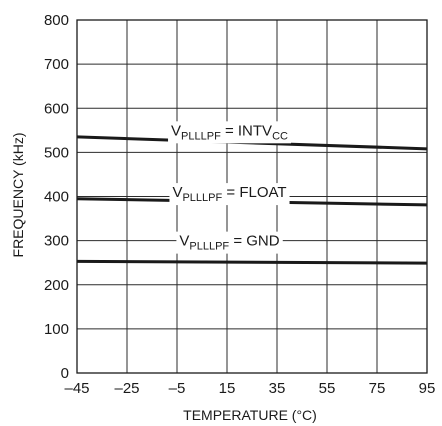  Describe the element at coordinates (76, 388) in the screenshot. I see `x-tick-label: –45` at that location.